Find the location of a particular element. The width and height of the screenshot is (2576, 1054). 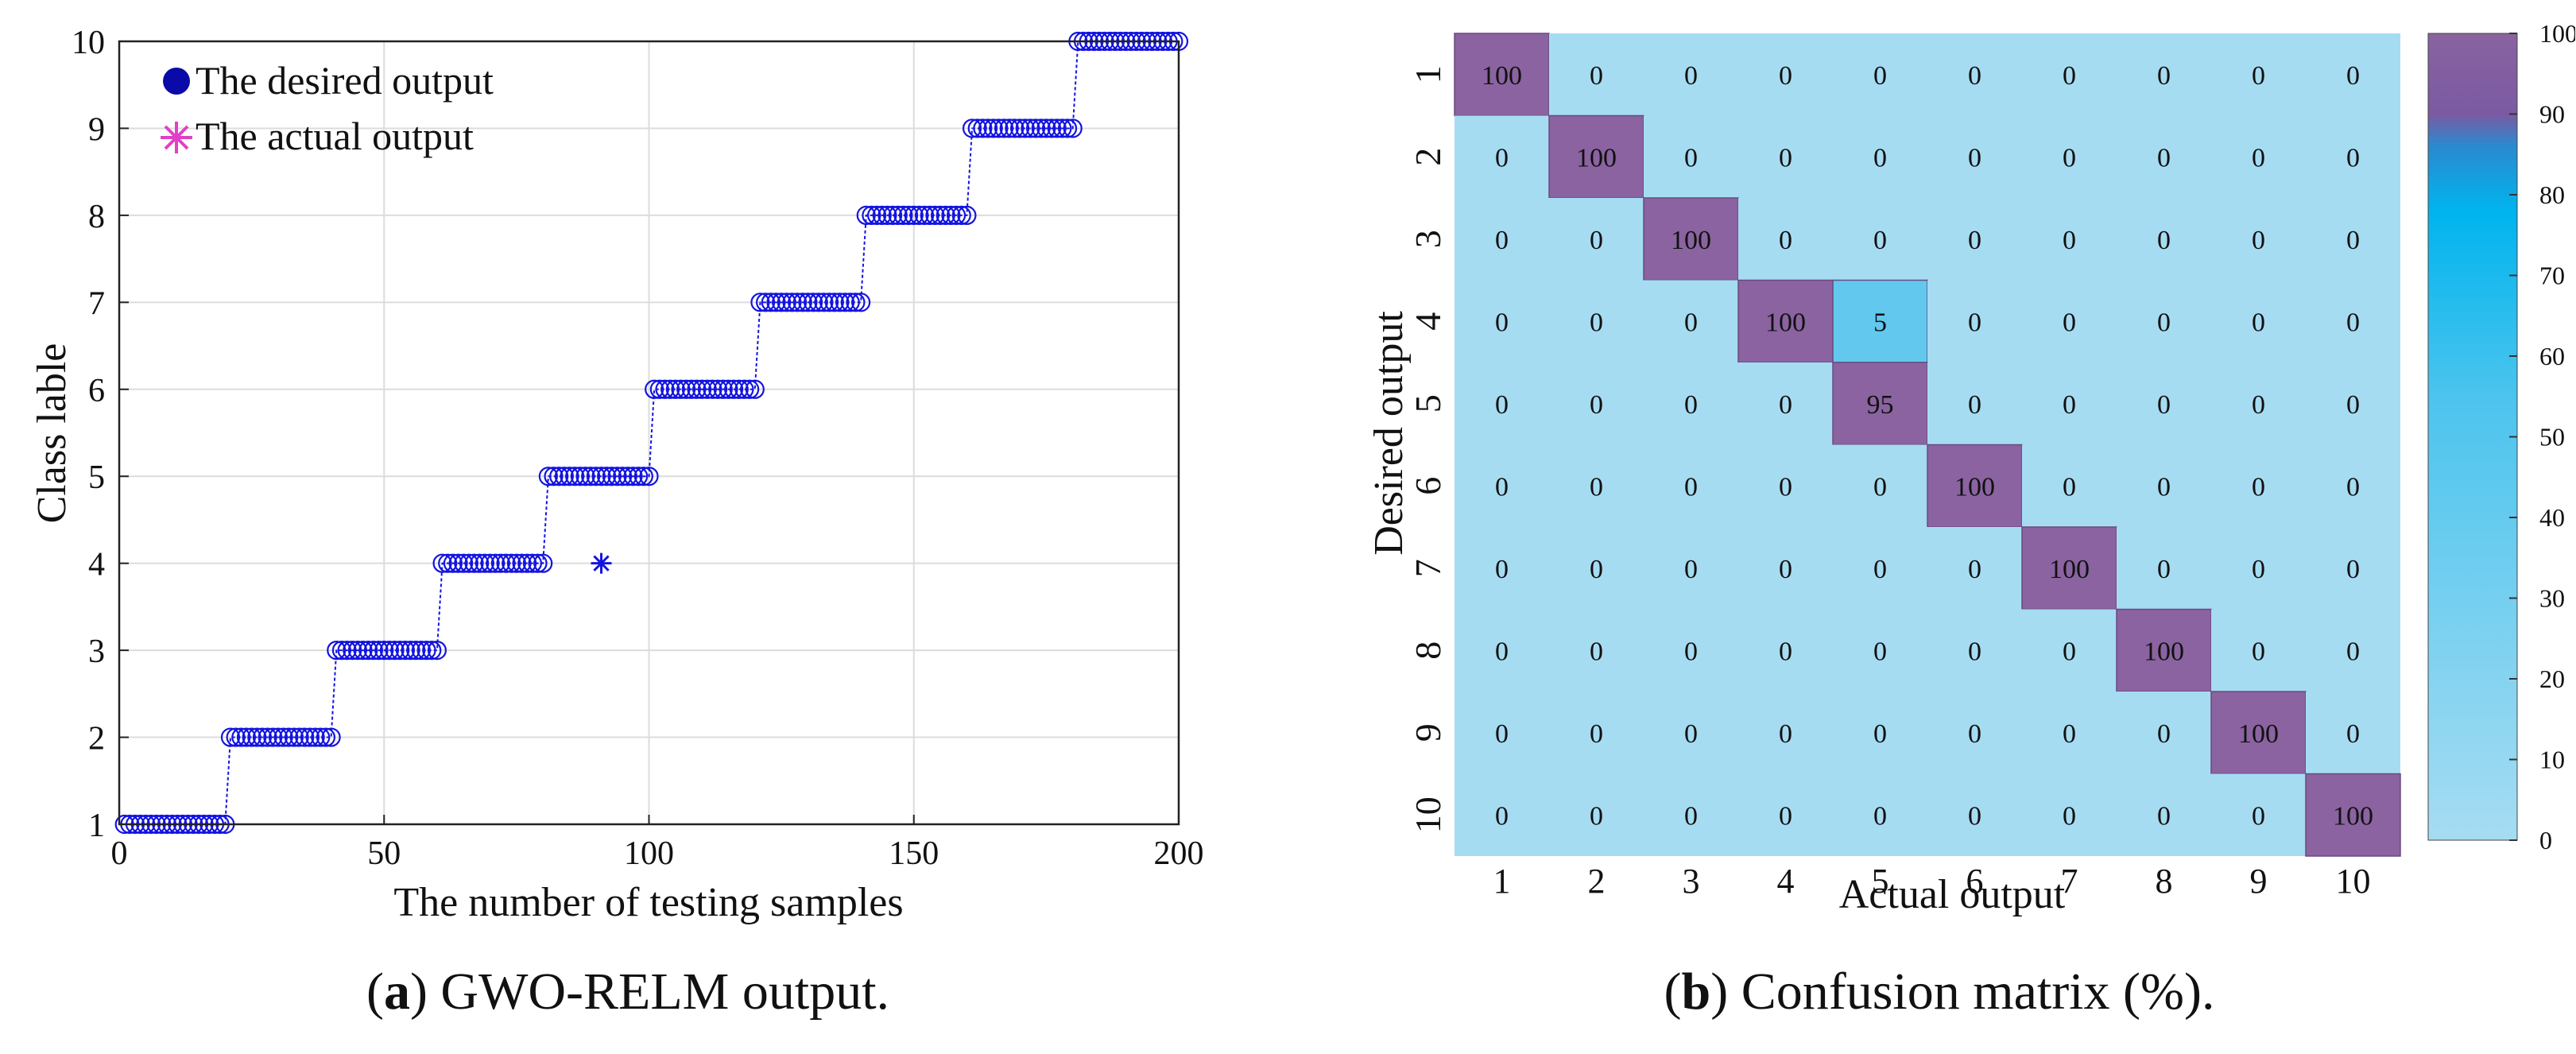

x-tick-label: 100 is located at coordinates (649, 853).